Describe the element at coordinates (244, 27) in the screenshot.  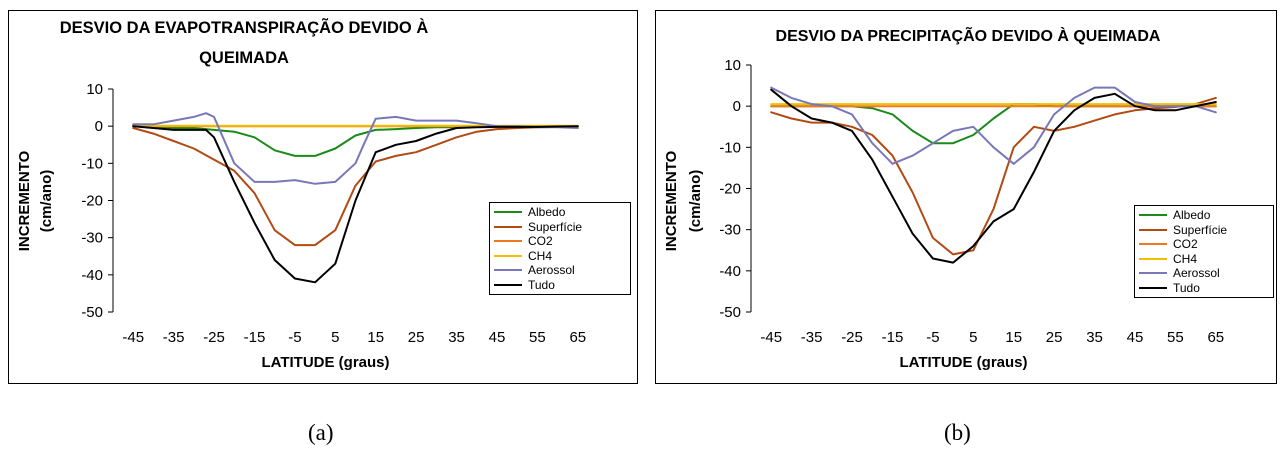
I see `chart-title-line: DESVIO DA EVAPOTRANSPIRAÇÃO DEVIDO À` at that location.